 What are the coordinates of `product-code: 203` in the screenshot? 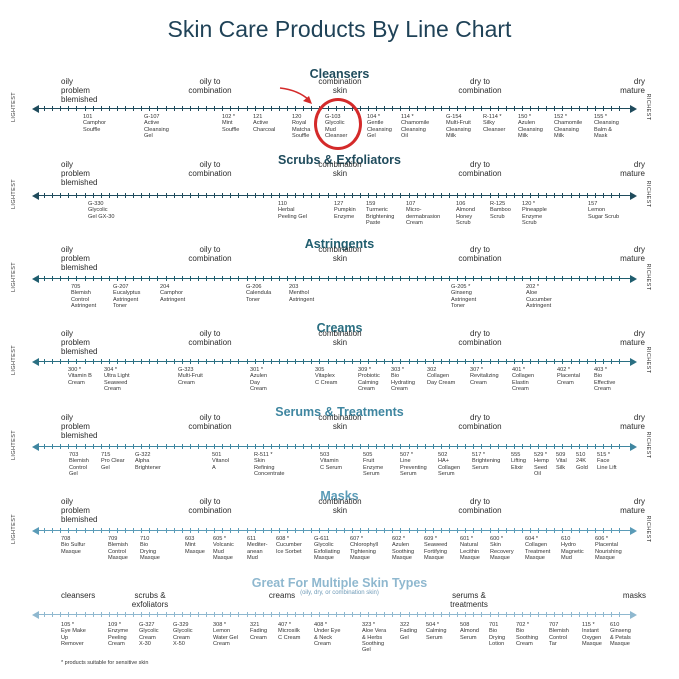 It's located at (294, 287).